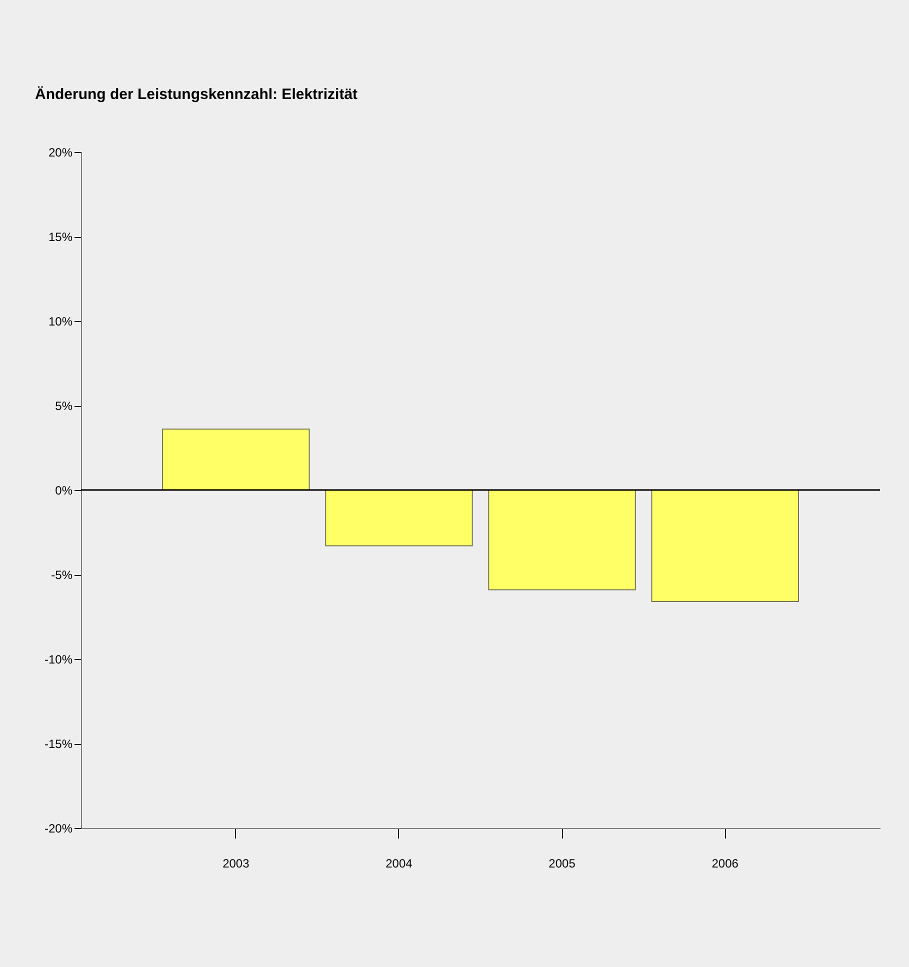 The image size is (909, 967). I want to click on y-tick-label: 20%, so click(60, 153).